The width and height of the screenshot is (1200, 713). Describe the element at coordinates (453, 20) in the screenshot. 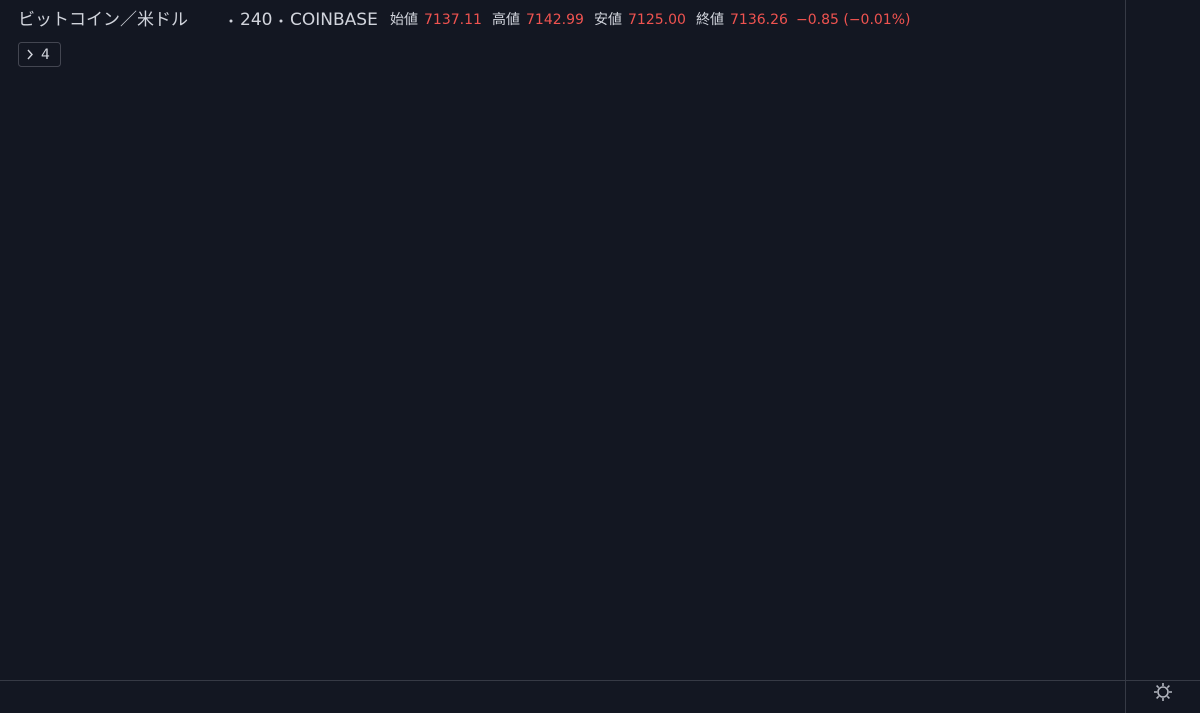

I see `legend-value: 7137.11` at that location.